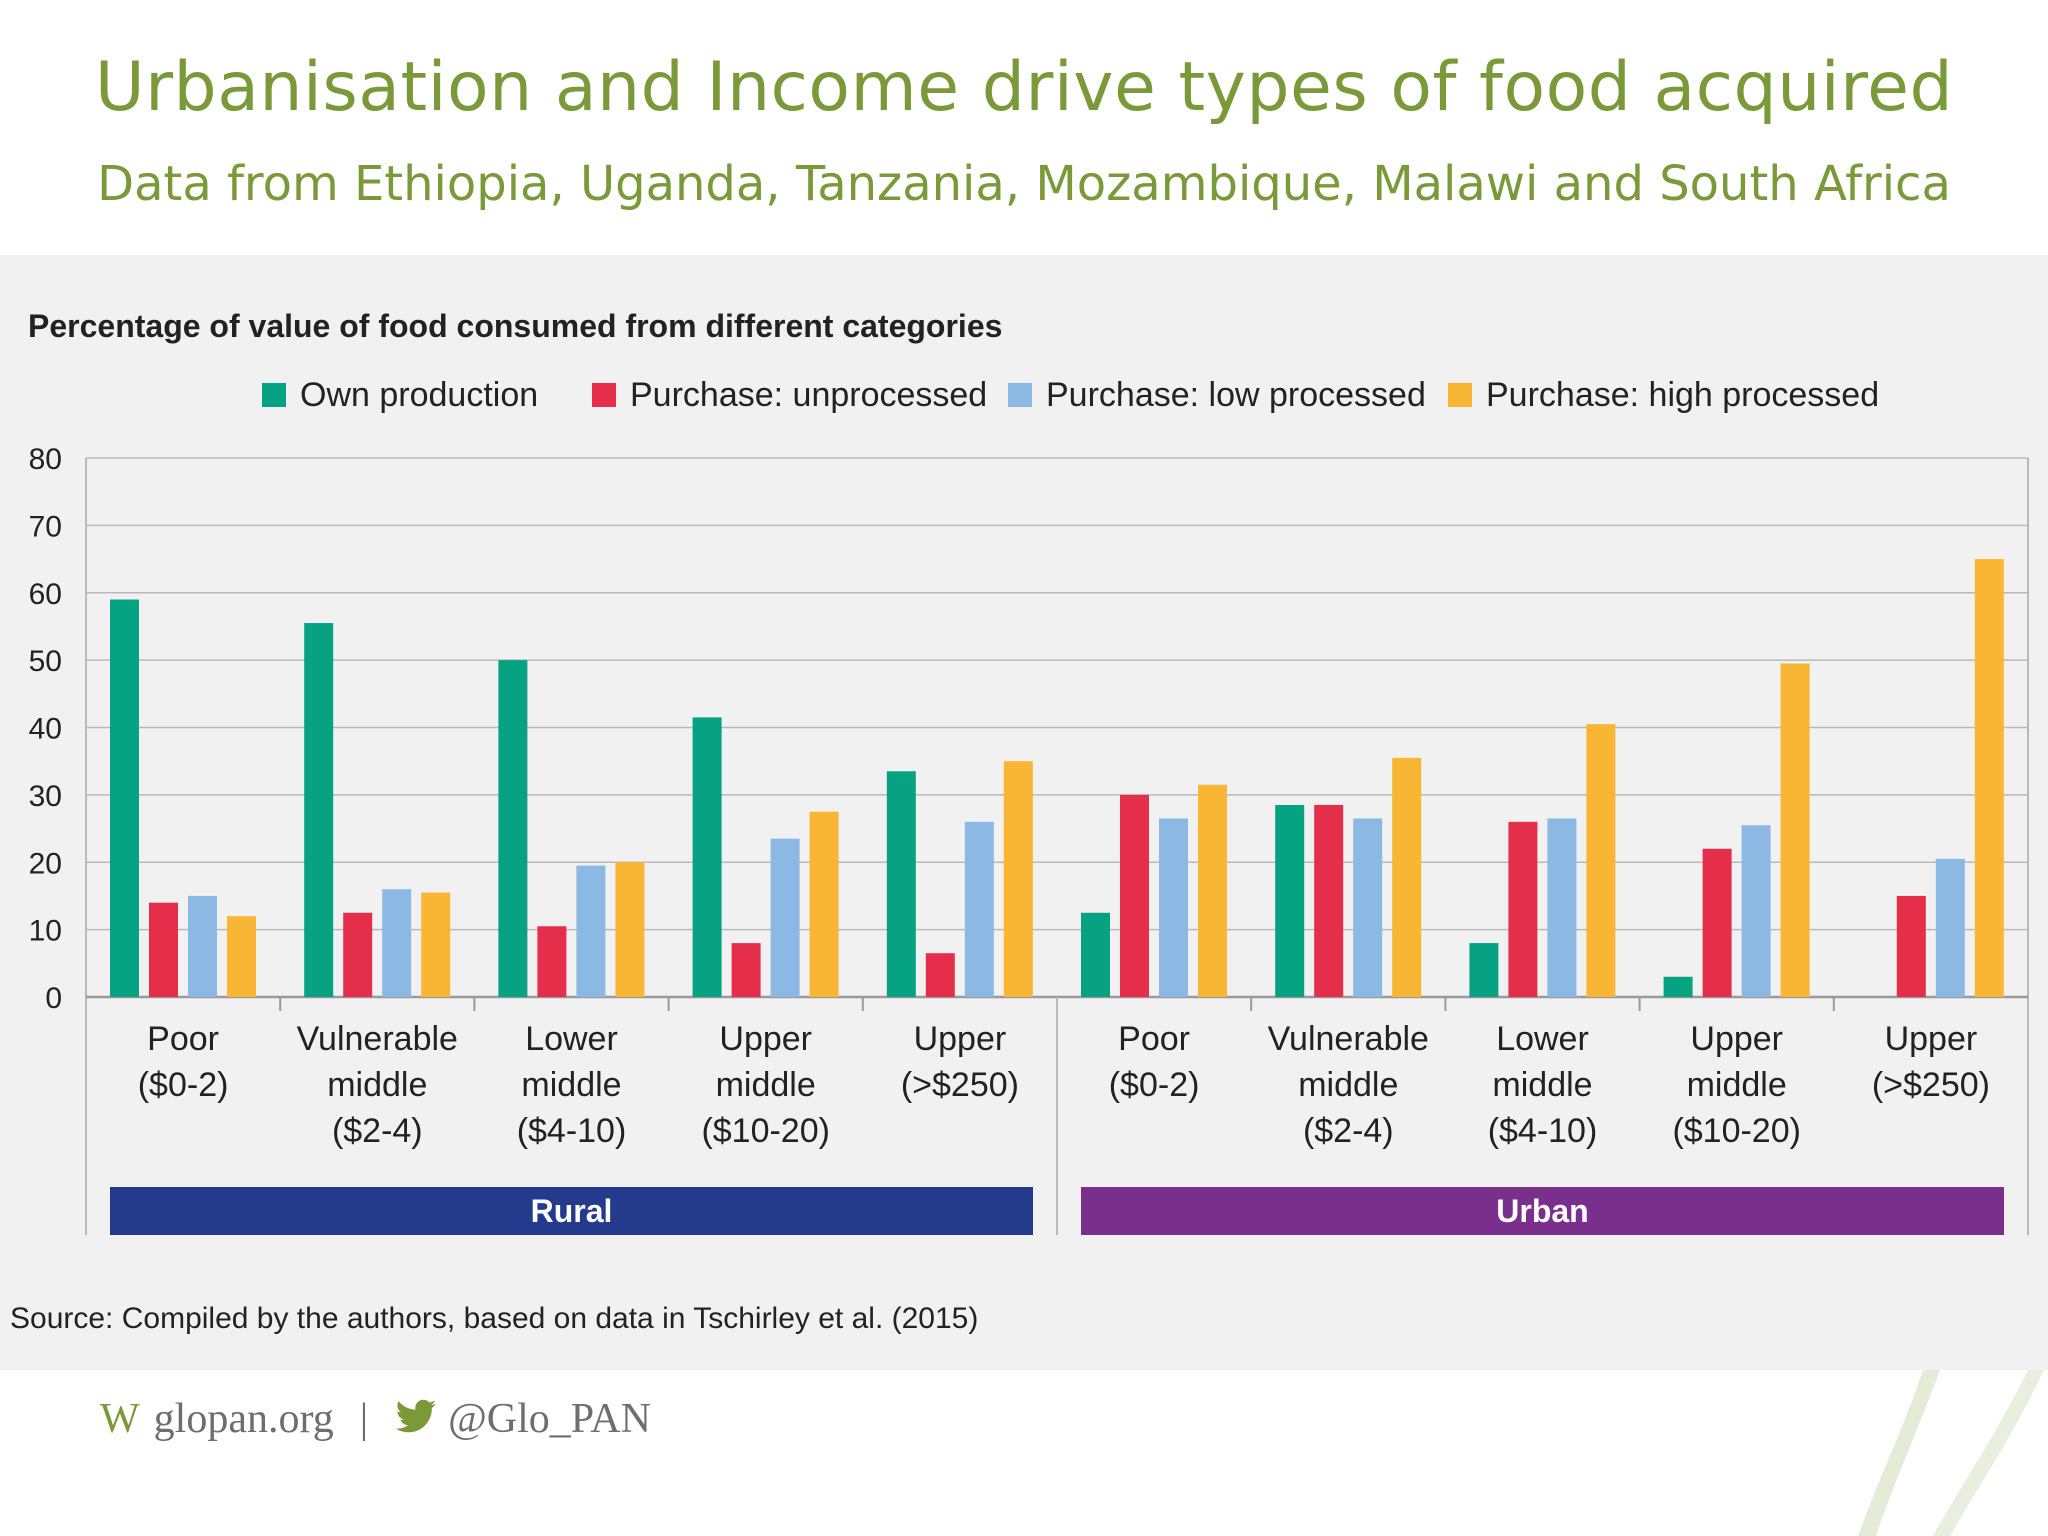 The width and height of the screenshot is (2048, 1536). Describe the element at coordinates (419, 395) in the screenshot. I see `legend-label-0: Own production` at that location.